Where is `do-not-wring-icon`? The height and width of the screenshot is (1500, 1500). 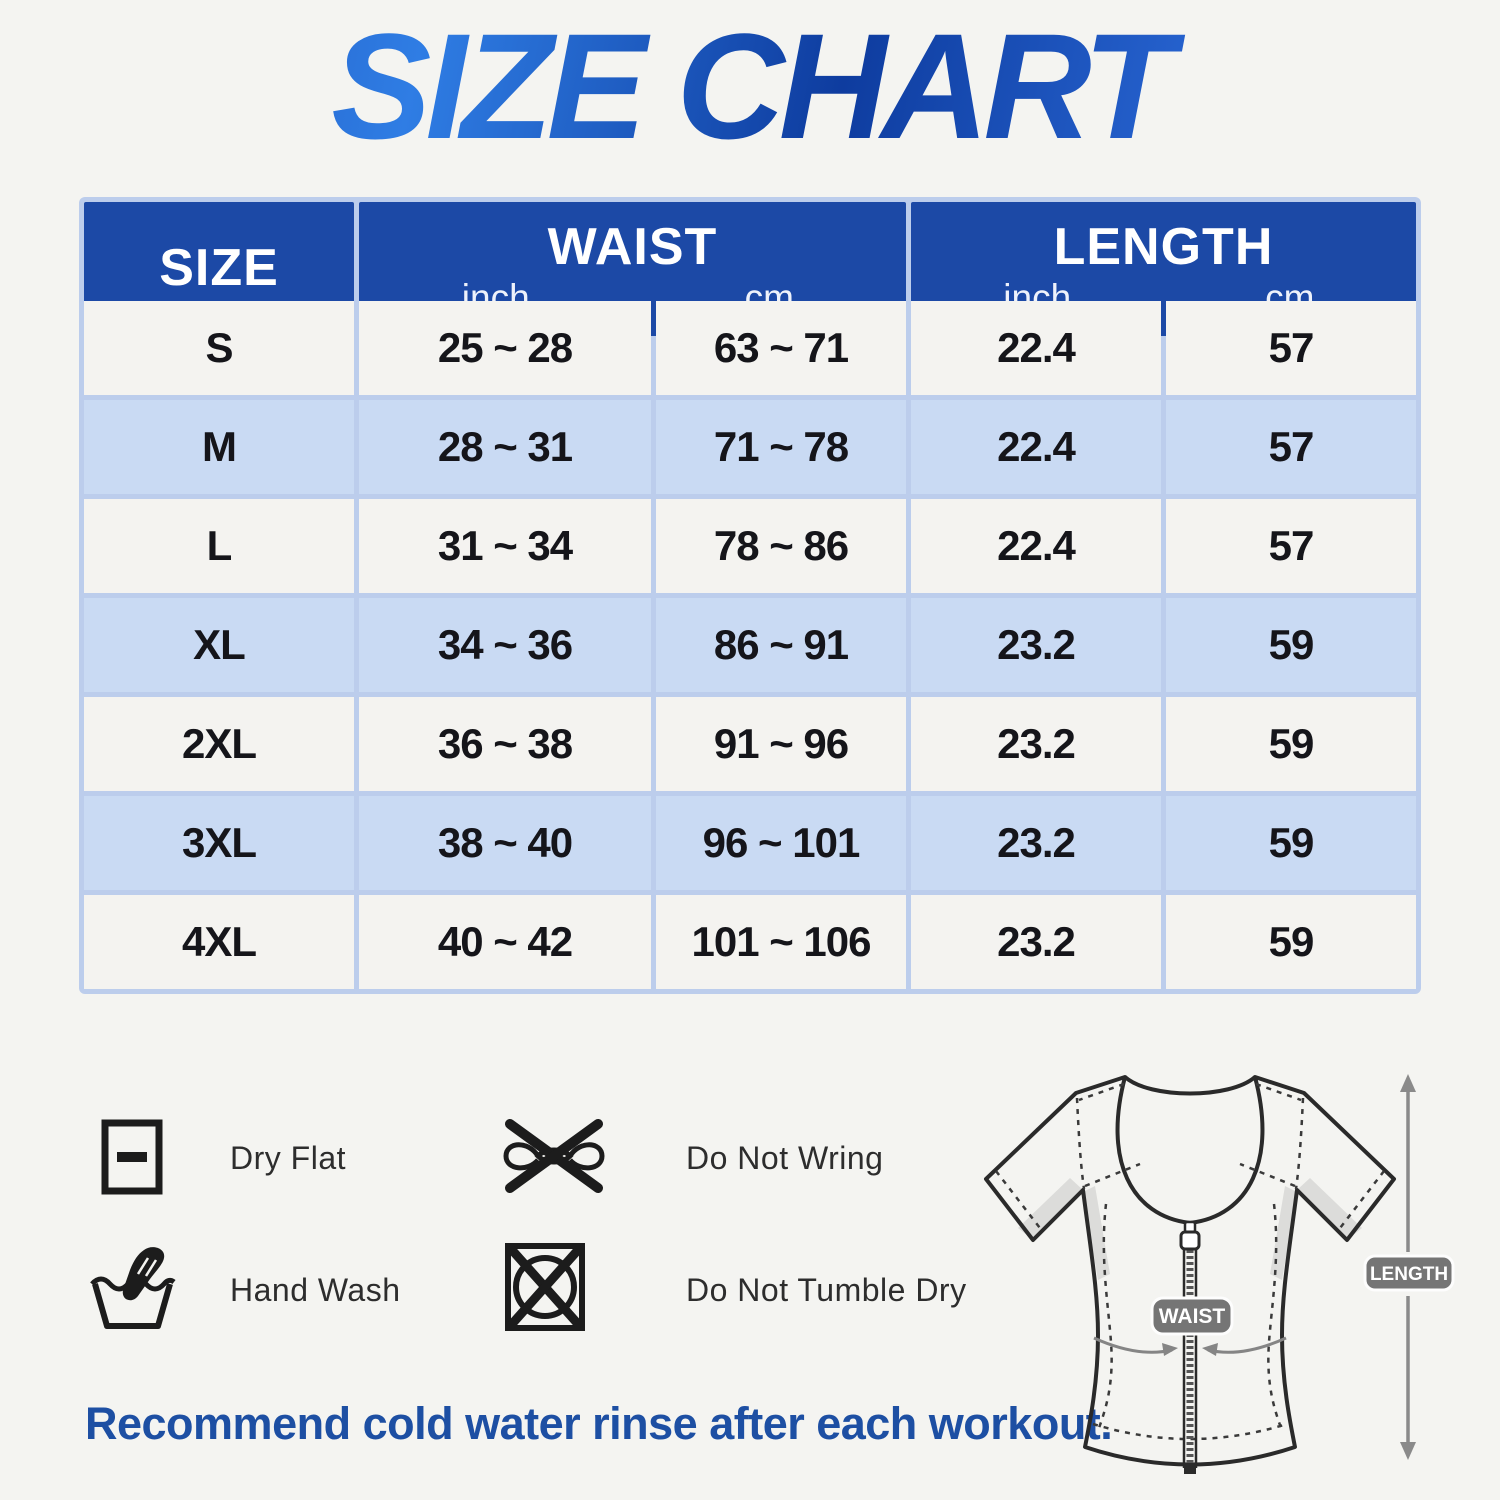 do-not-wring-icon is located at coordinates (554, 1156).